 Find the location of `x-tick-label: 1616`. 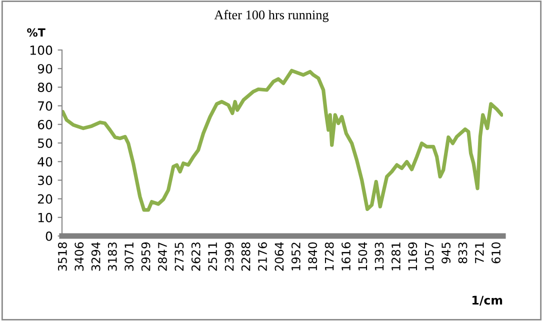

x-tick-label: 1616 is located at coordinates (346, 256).